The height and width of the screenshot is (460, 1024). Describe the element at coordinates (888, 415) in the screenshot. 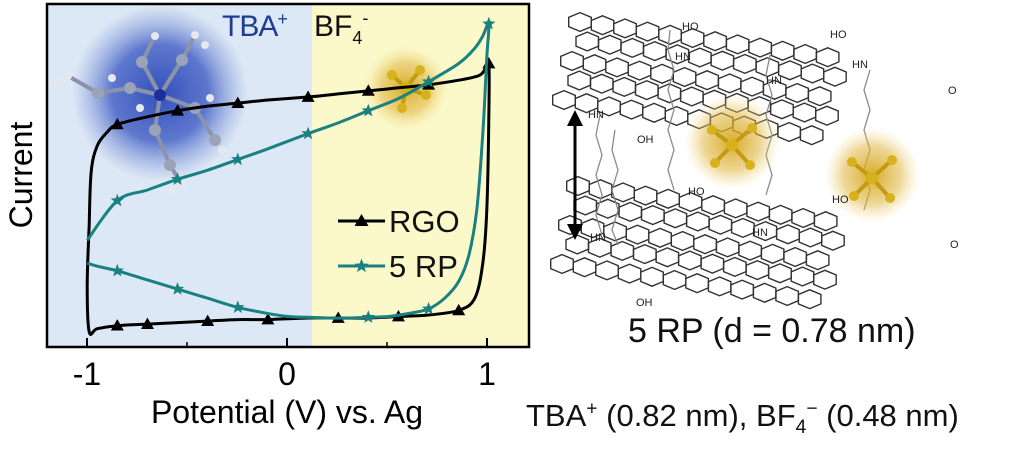

I see `ion-caption-suffix: (0.48 nm)` at that location.